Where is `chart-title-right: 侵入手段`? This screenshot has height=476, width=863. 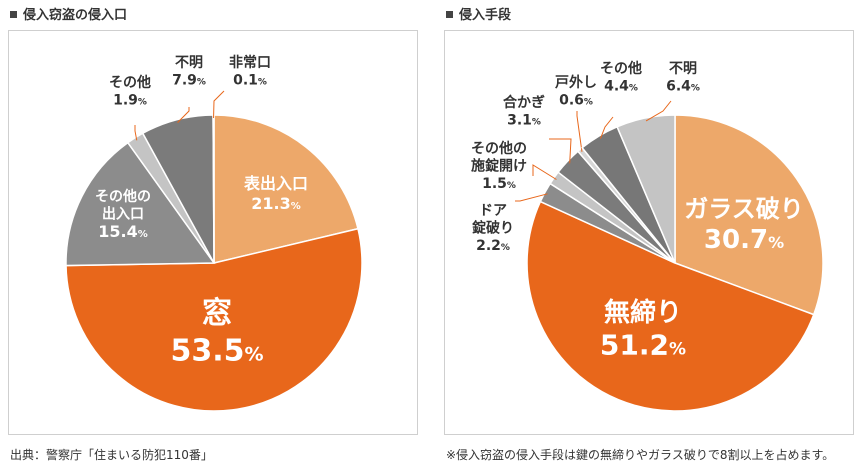 chart-title-right: 侵入手段 is located at coordinates (478, 13).